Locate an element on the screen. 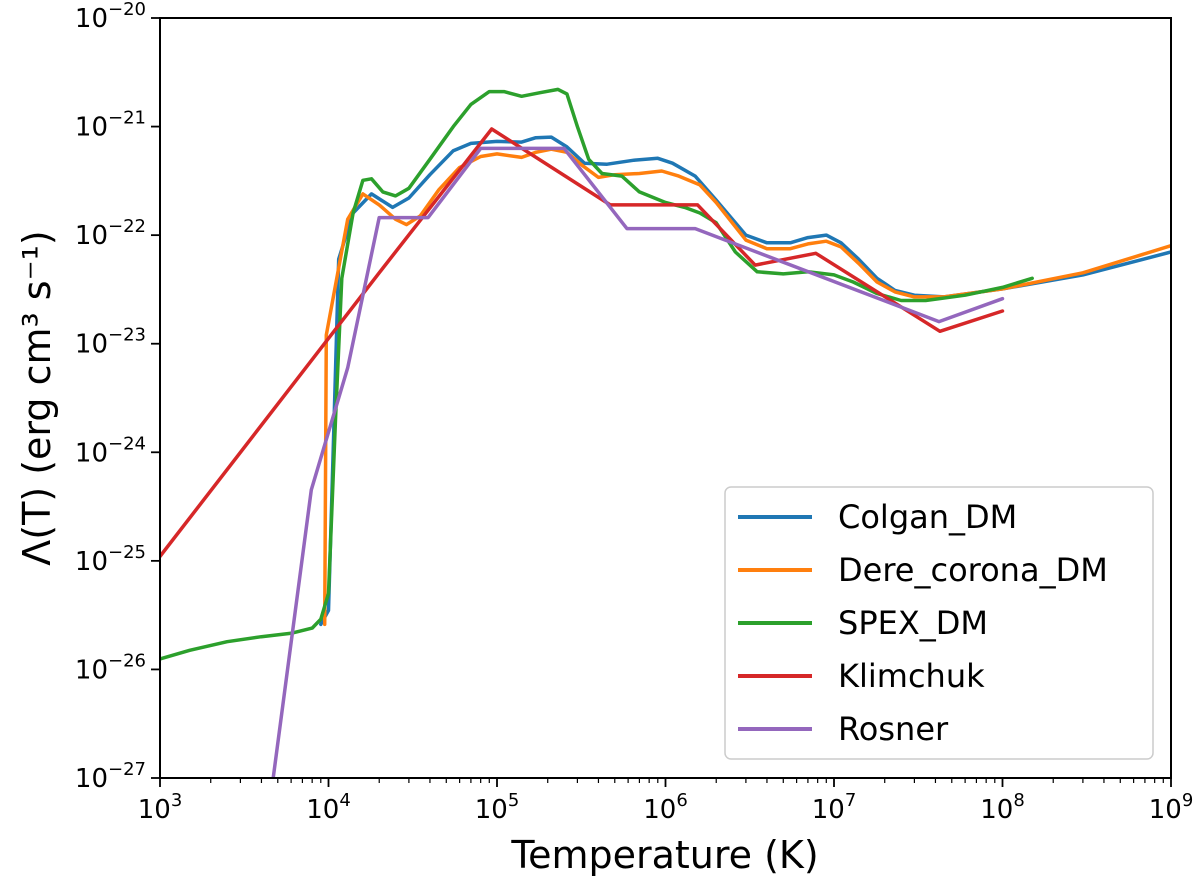 The height and width of the screenshot is (882, 1200). y-tick-label: 10−26 is located at coordinates (110, 667).